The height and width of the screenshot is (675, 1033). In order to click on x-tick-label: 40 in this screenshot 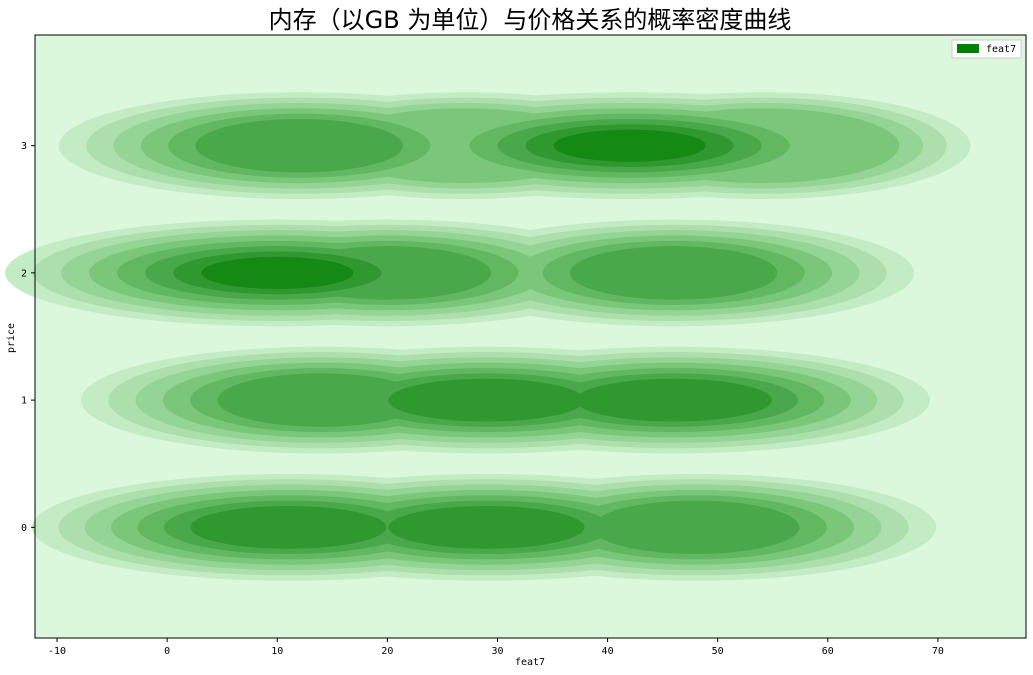, I will do `click(608, 651)`.